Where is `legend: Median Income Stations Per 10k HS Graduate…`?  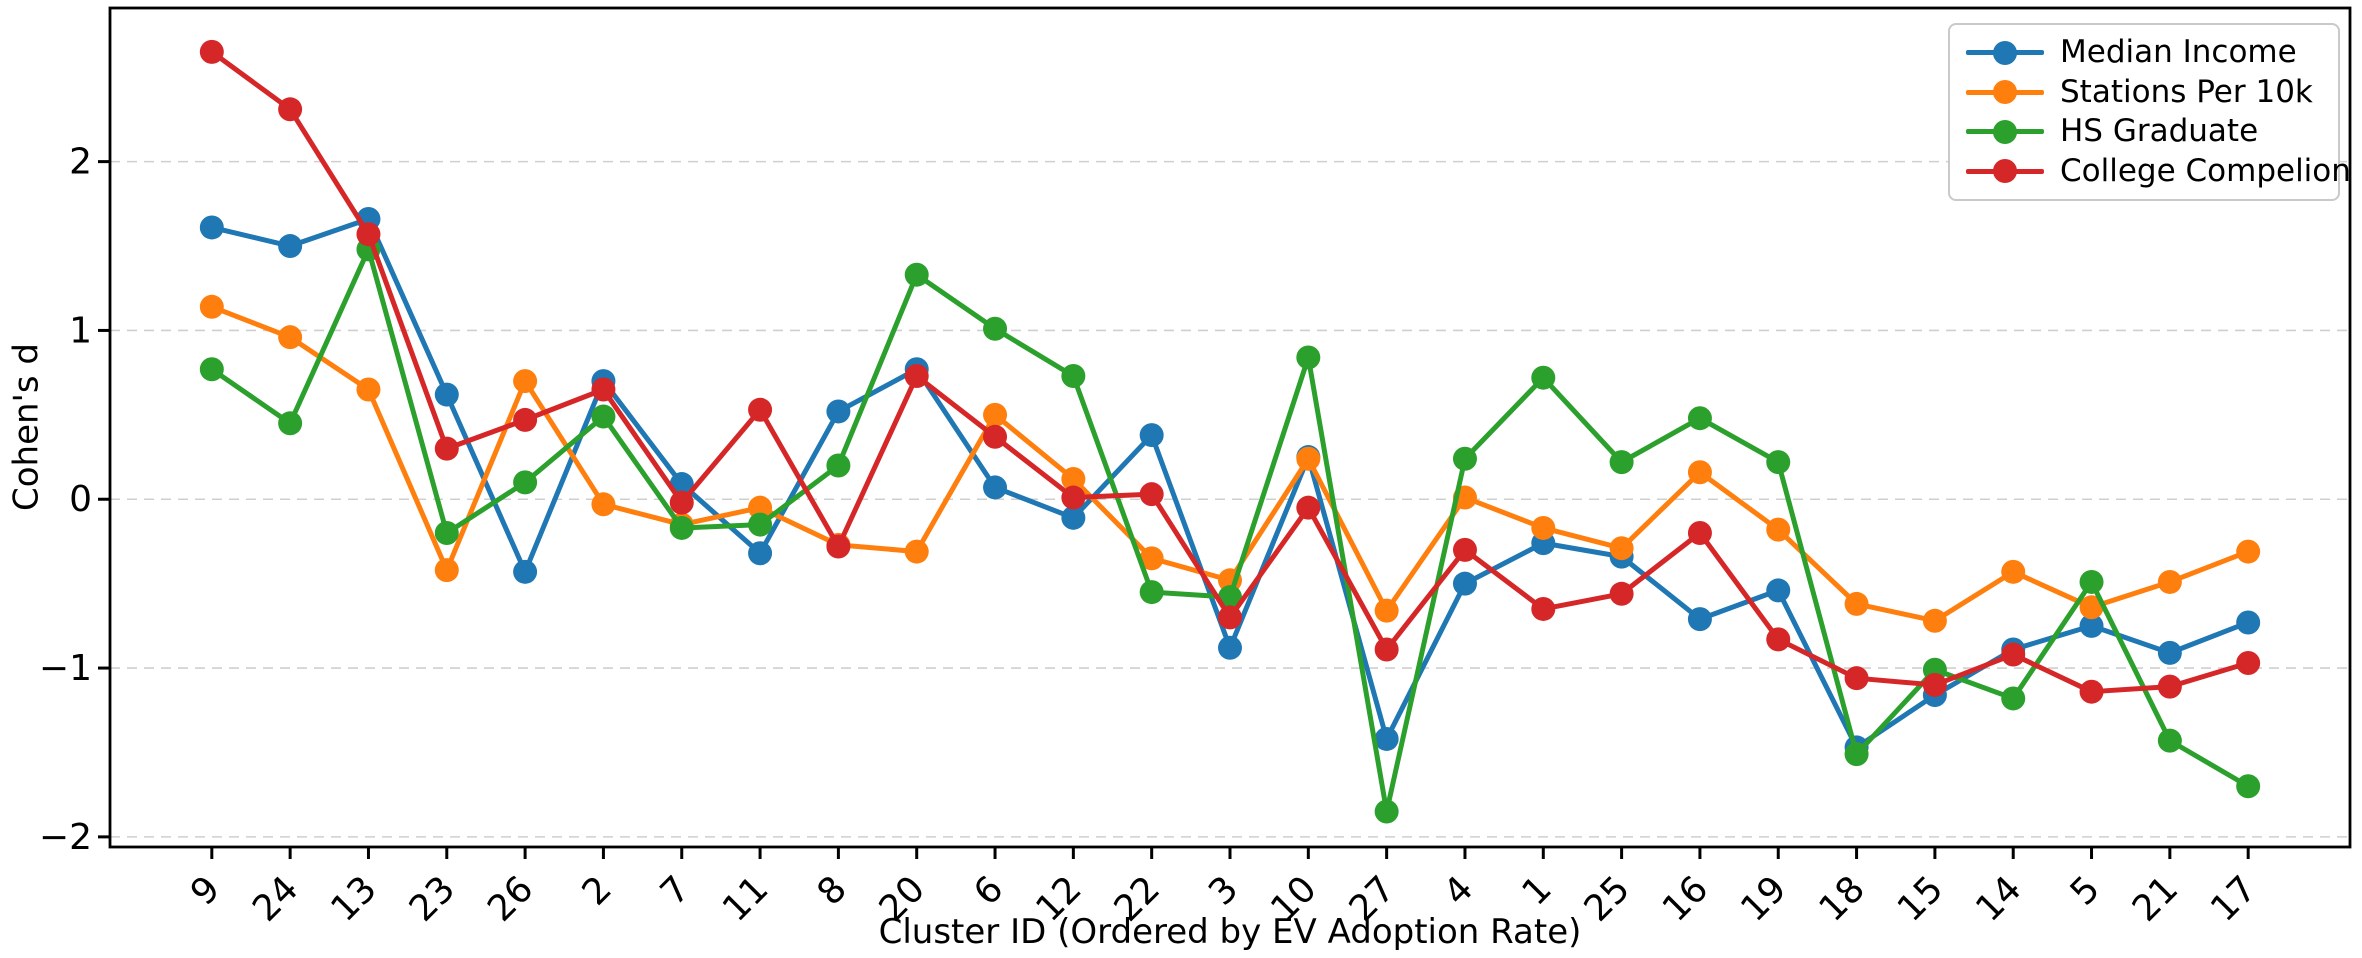
legend: Median Income Stations Per 10k HS Graduate… is located at coordinates (2149, 112).